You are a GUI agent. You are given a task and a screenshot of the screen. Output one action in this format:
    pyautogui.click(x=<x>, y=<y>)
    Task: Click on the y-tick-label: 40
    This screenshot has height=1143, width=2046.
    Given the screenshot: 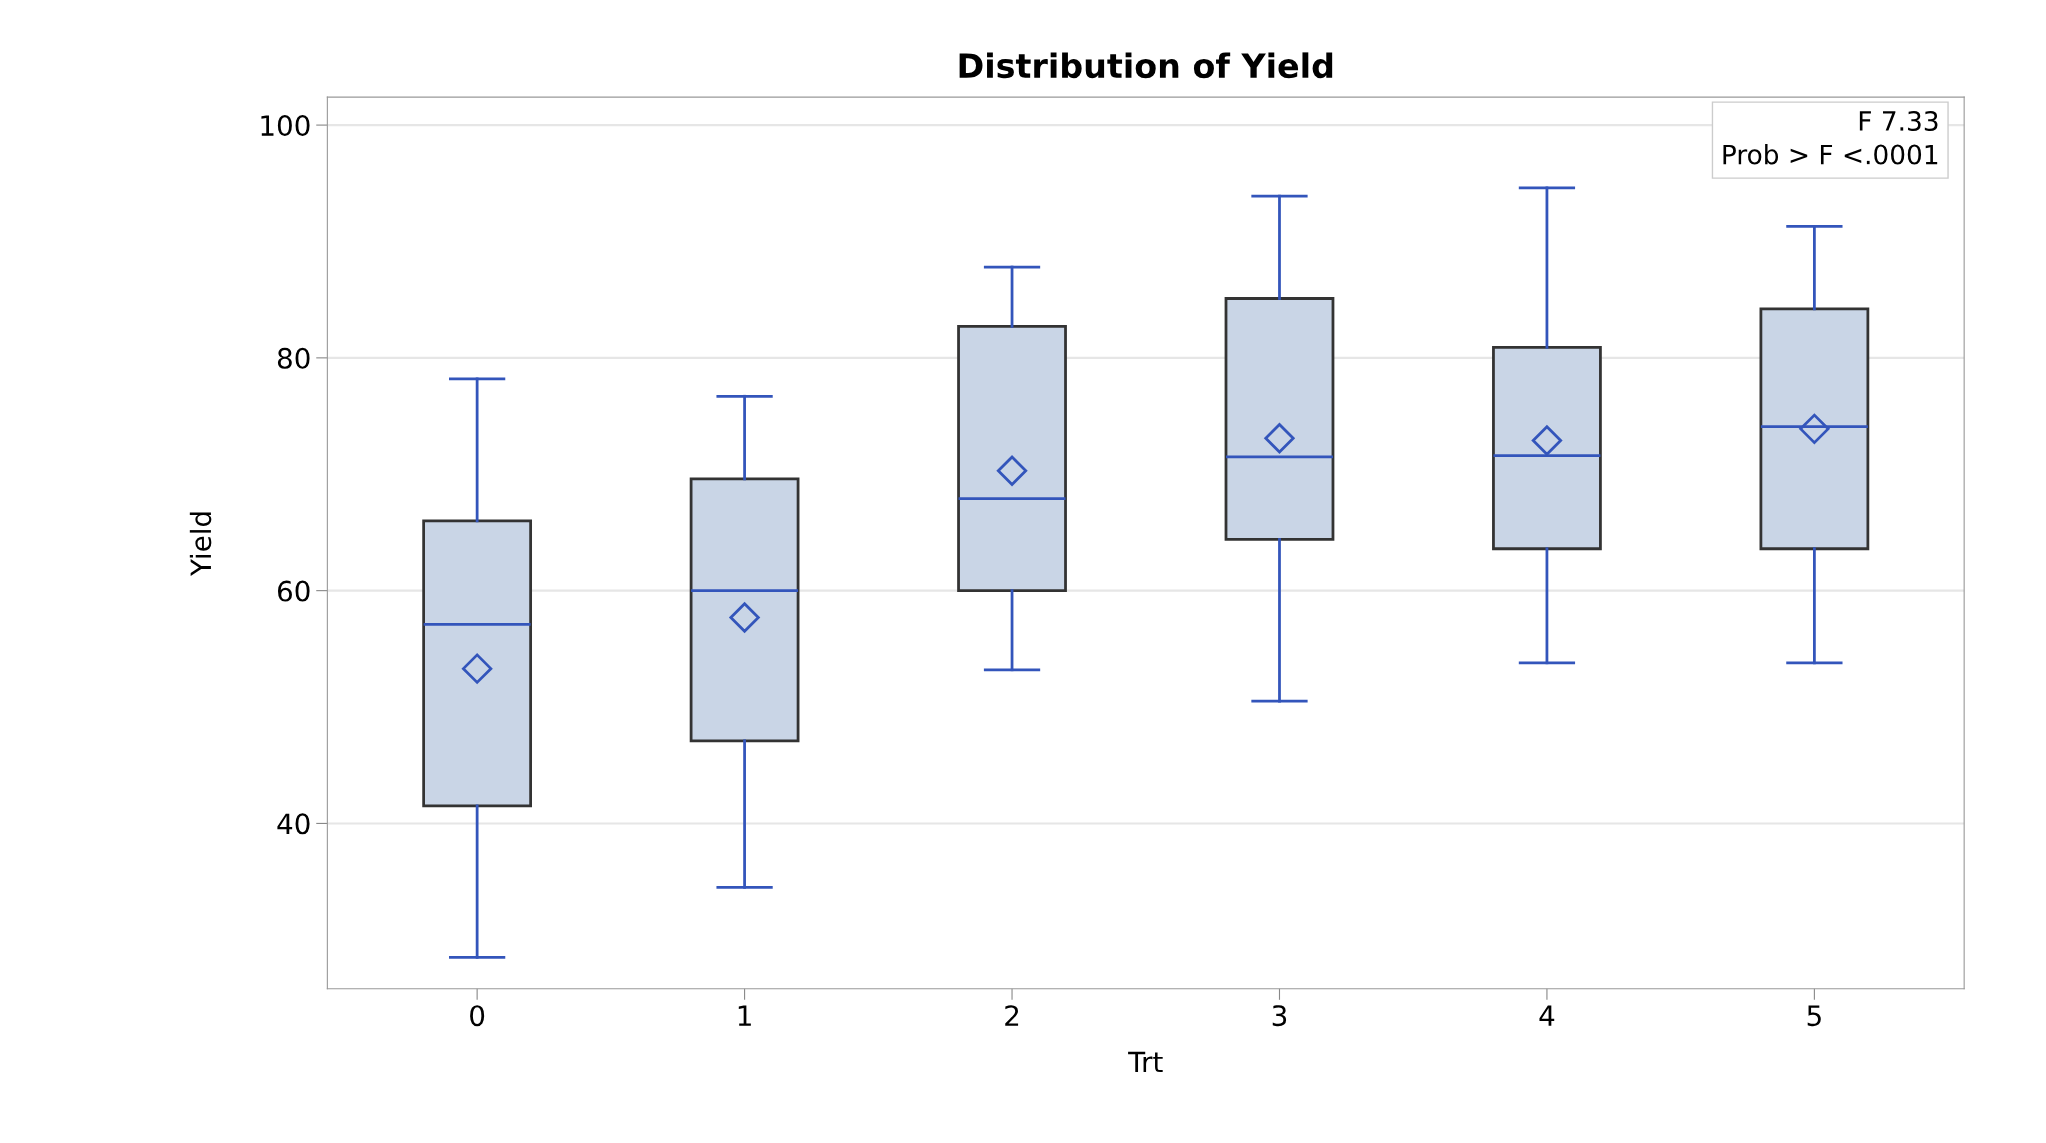 What is the action you would take?
    pyautogui.click(x=293, y=824)
    